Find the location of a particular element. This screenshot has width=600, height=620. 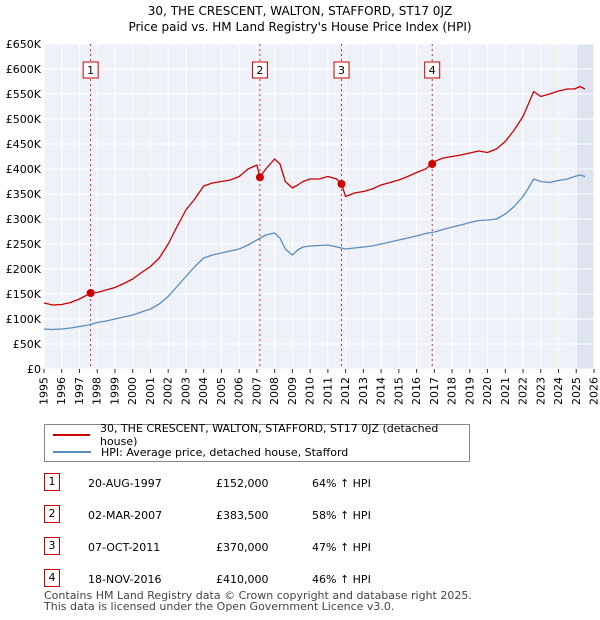

x-tick-label: 2022 is located at coordinates (523, 391).